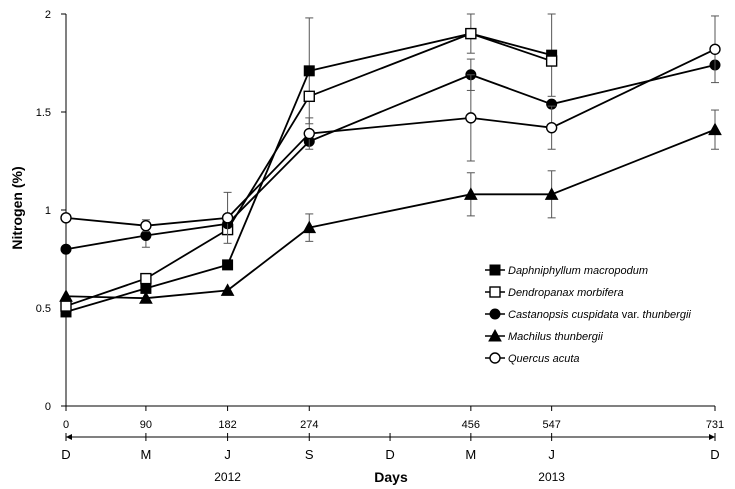  Describe the element at coordinates (66, 425) in the screenshot. I see `x-tick-label: 0` at that location.